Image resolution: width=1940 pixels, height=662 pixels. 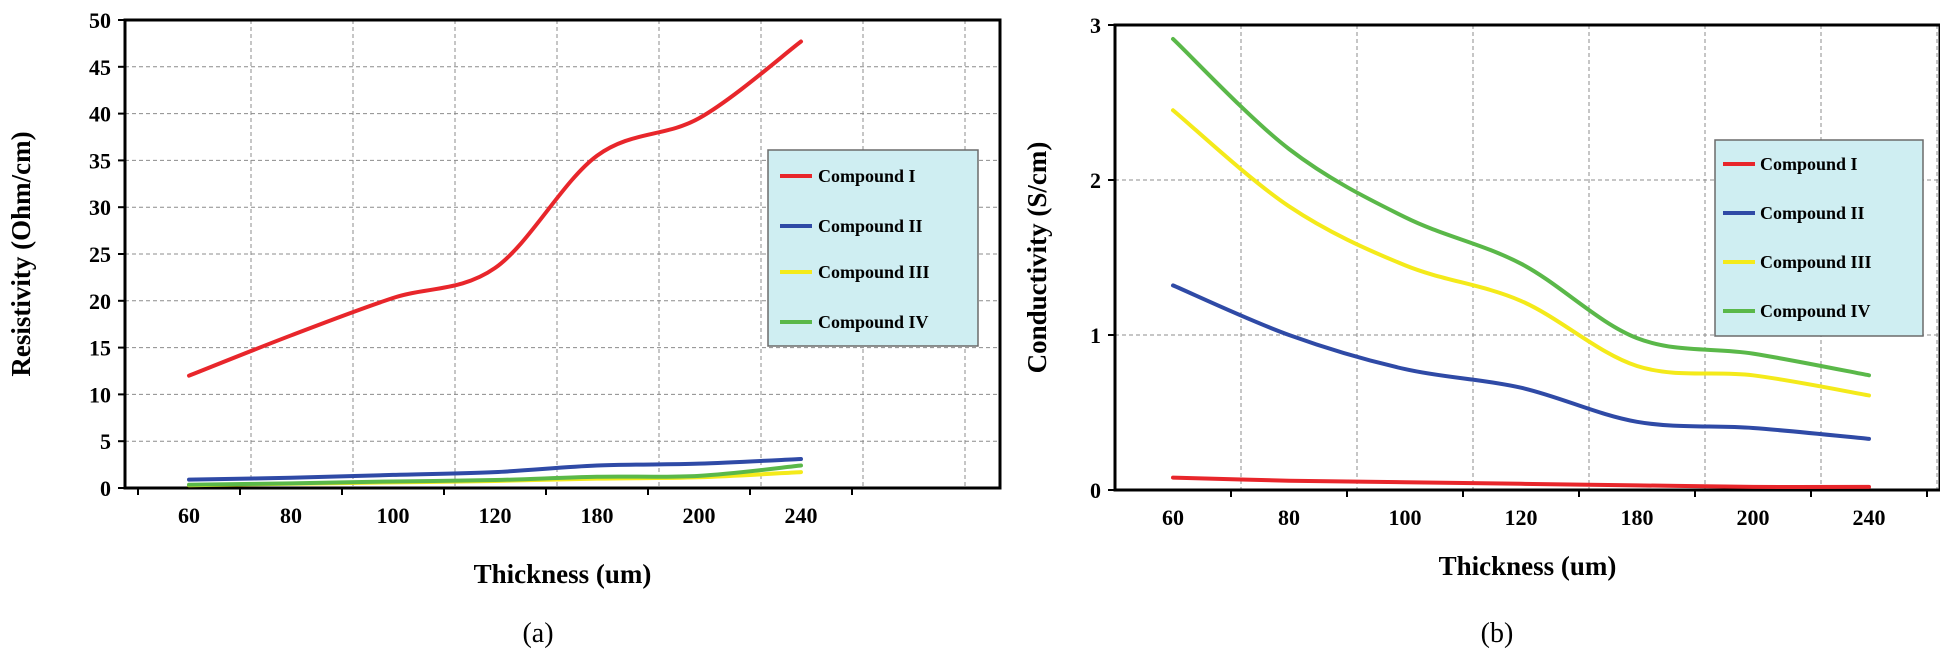 What do you see at coordinates (1095, 25) in the screenshot?
I see `y-tick-label: 3` at bounding box center [1095, 25].